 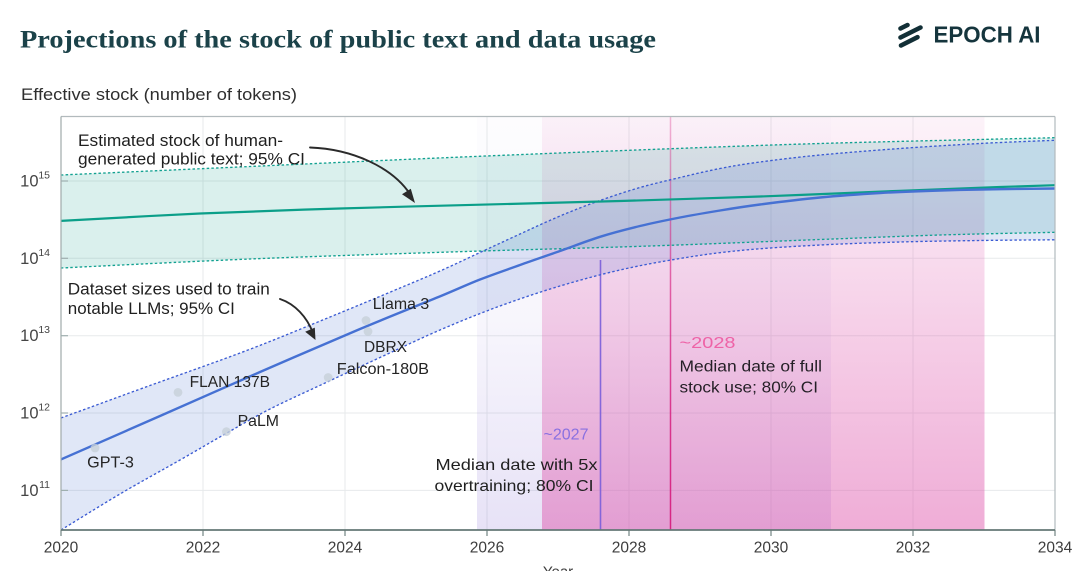 I want to click on svg-text: ~2027, so click(x=566, y=435).